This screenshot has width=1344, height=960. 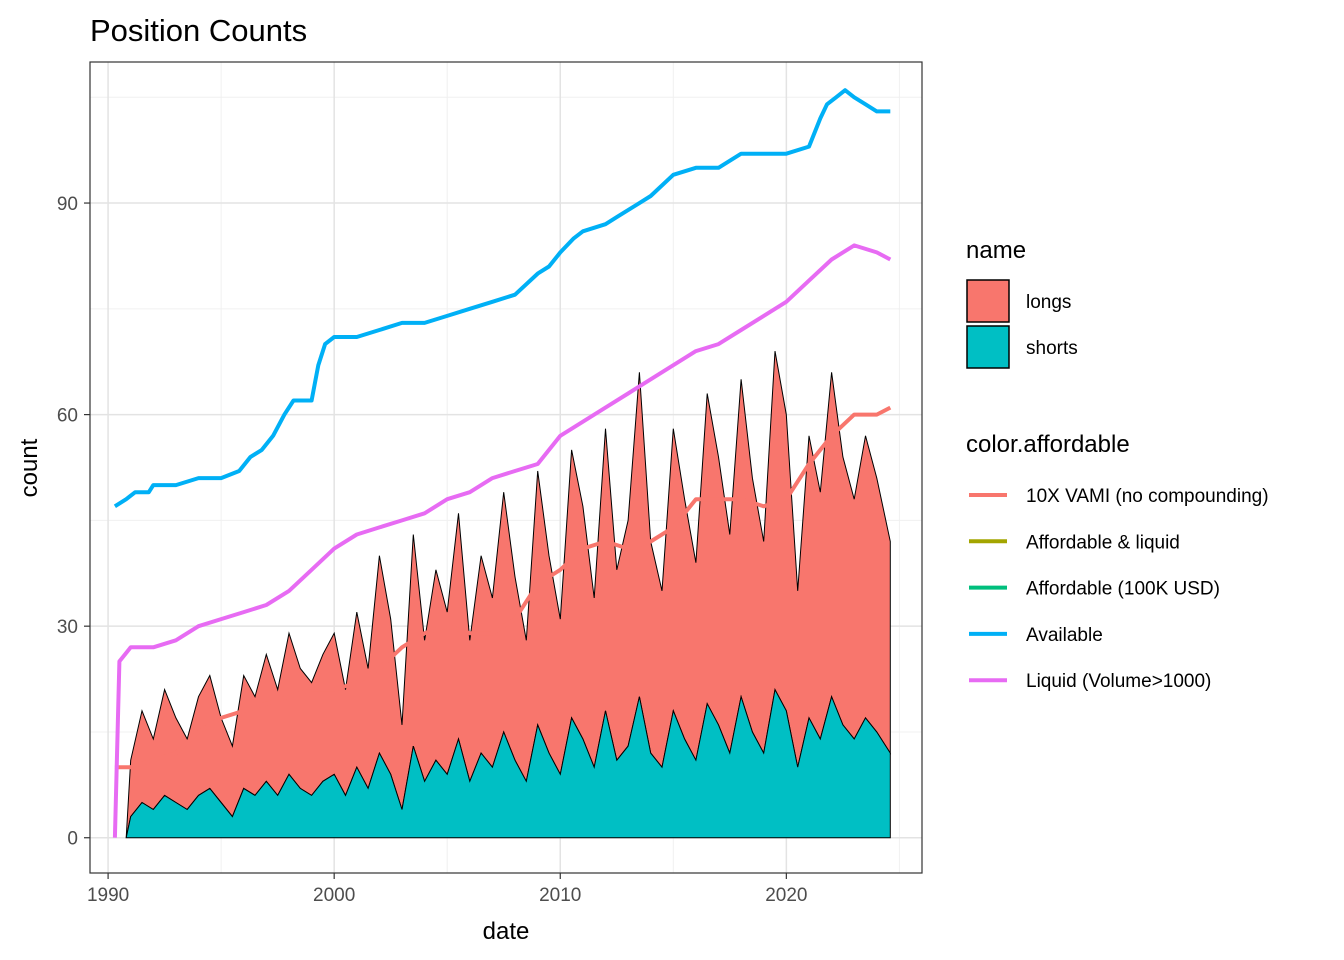 What do you see at coordinates (334, 895) in the screenshot?
I see `x-tick-label: 2000` at bounding box center [334, 895].